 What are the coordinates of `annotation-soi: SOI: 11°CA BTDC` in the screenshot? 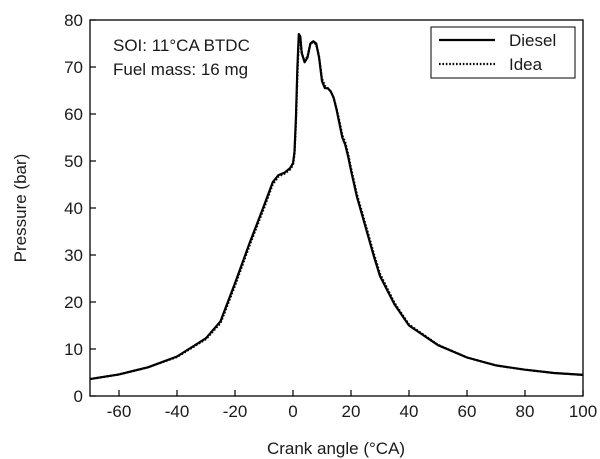 It's located at (181, 45).